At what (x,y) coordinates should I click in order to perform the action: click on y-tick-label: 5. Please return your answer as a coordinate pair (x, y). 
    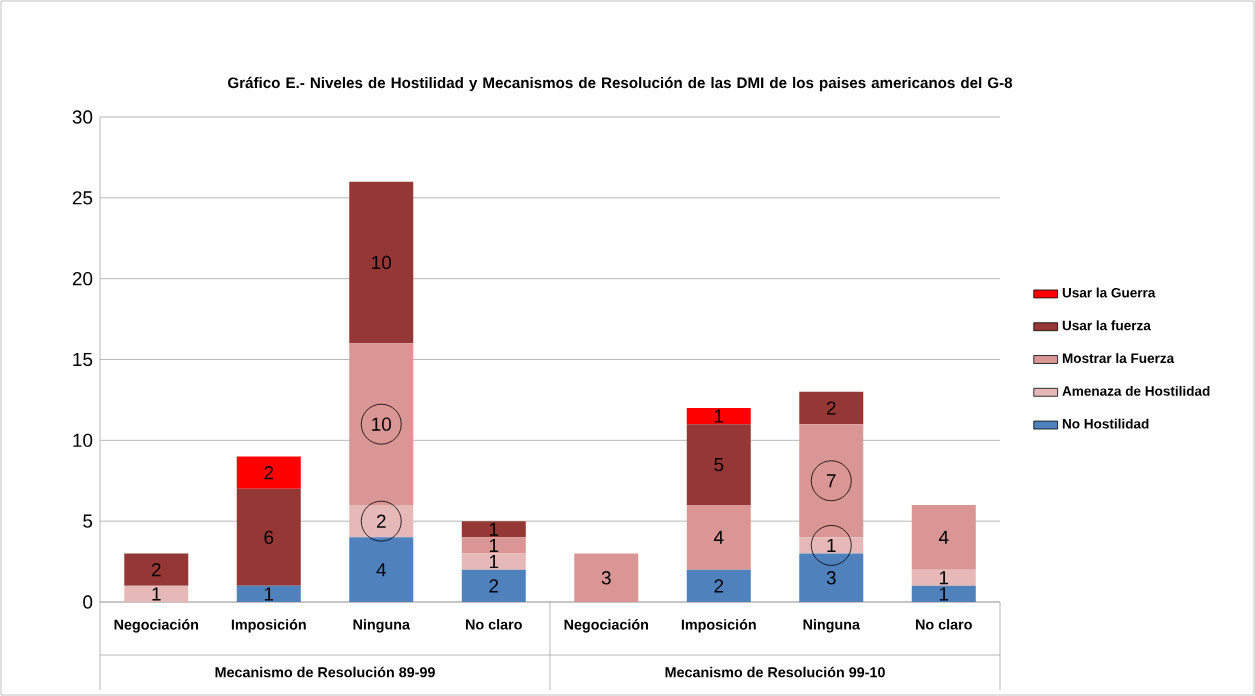
    Looking at the image, I should click on (88, 521).